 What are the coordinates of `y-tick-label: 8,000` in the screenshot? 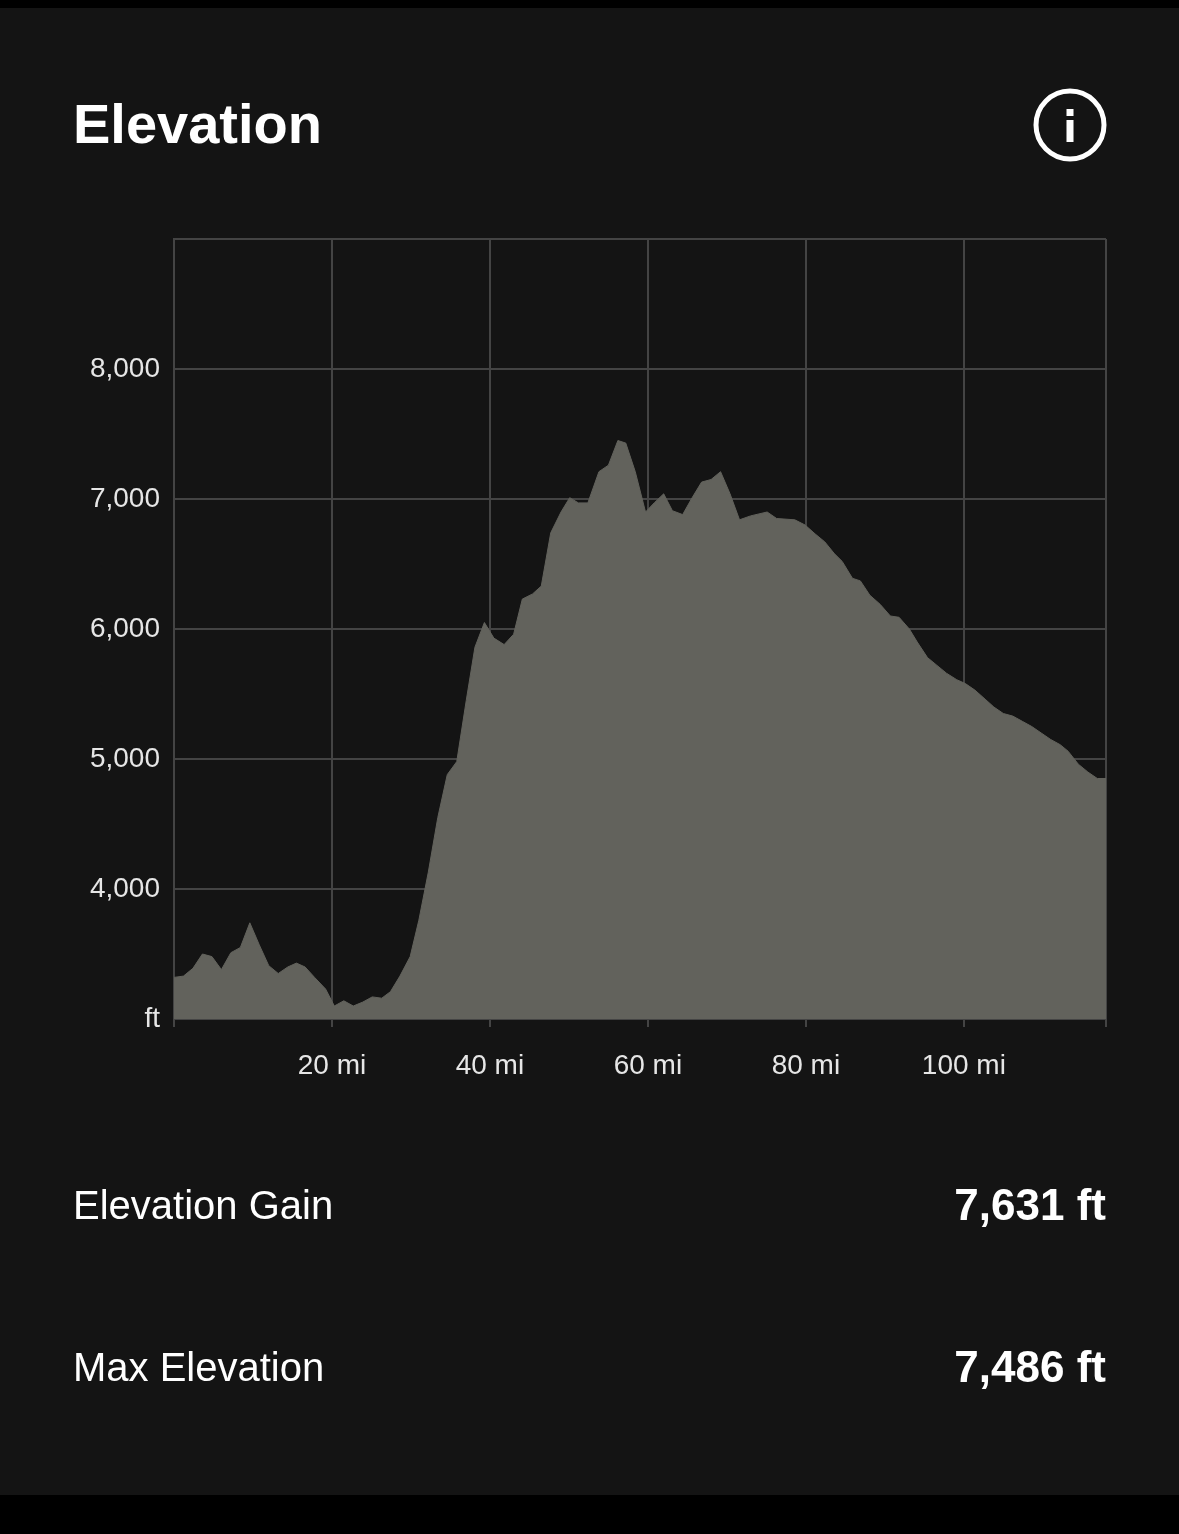 It's located at (124, 367).